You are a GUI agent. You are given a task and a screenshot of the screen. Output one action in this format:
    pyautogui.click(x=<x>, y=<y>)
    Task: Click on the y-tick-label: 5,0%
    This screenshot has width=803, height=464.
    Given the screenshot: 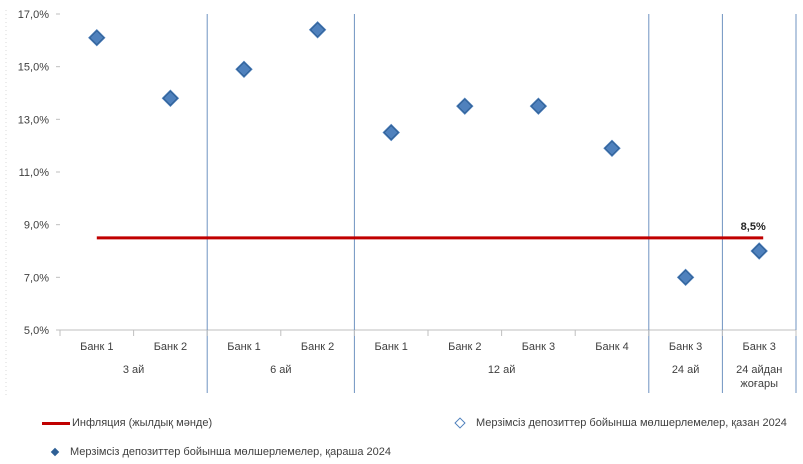 What is the action you would take?
    pyautogui.click(x=36, y=331)
    